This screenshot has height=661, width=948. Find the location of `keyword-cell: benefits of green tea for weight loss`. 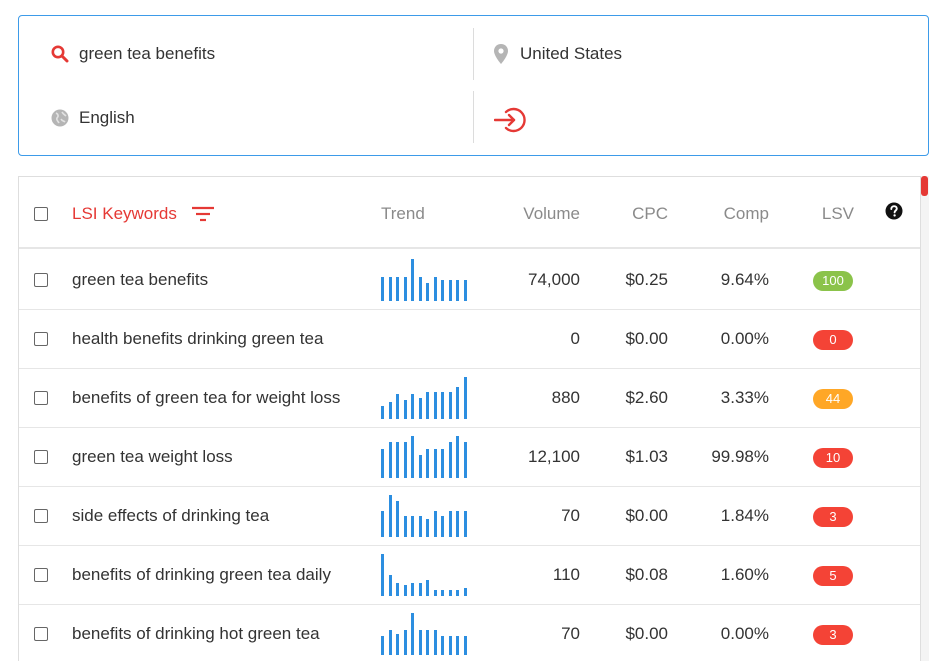

keyword-cell: benefits of green tea for weight loss is located at coordinates (206, 397).